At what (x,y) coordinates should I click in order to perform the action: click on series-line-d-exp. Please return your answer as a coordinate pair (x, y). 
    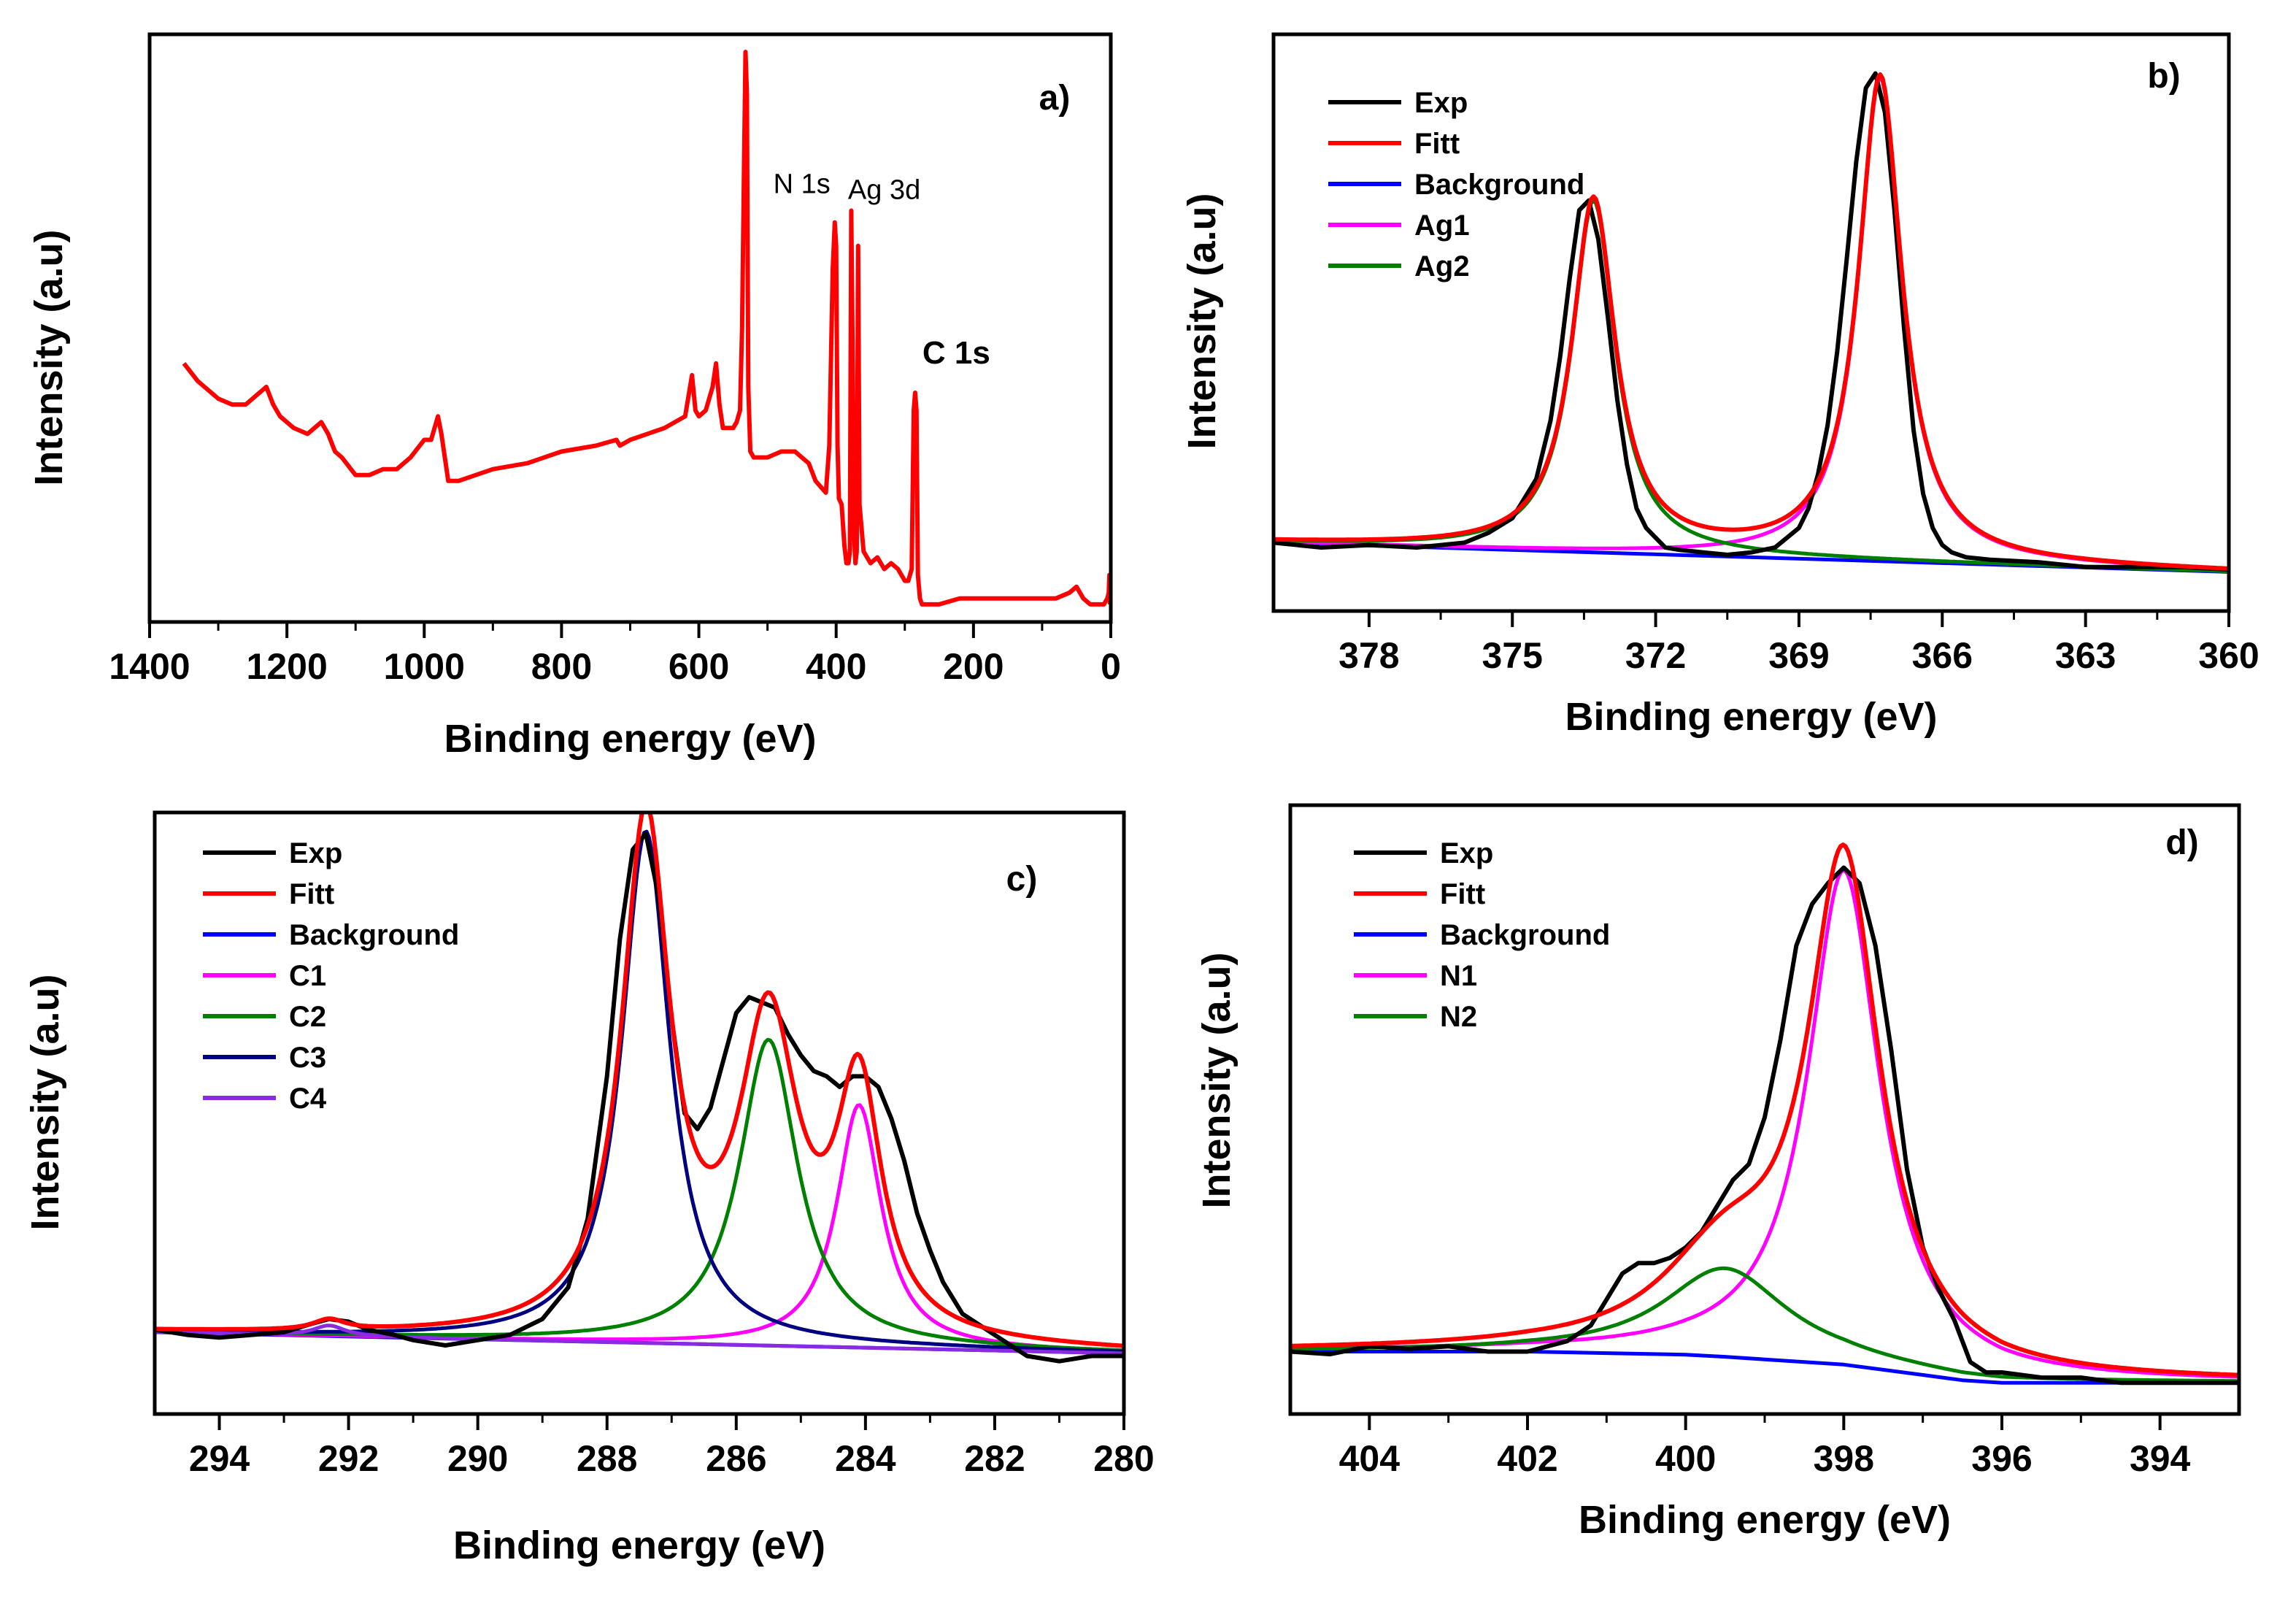
    Looking at the image, I should click on (1764, 1125).